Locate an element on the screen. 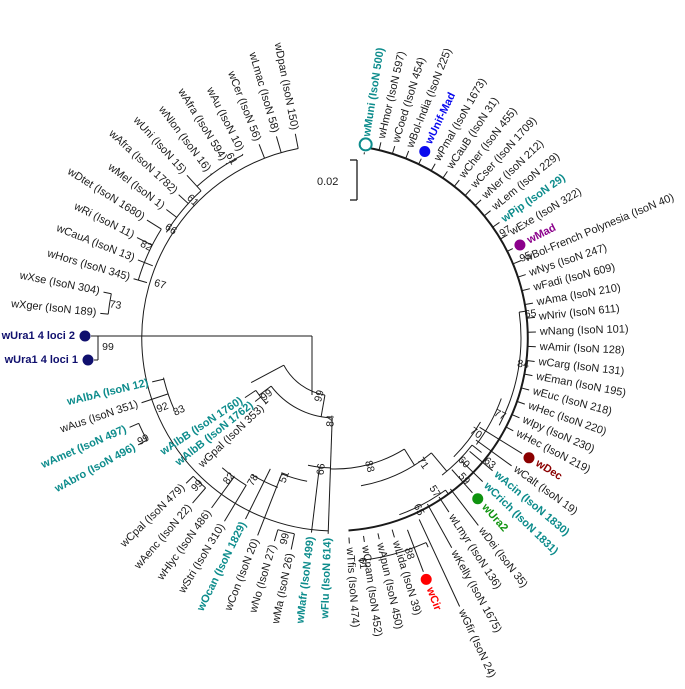 The image size is (685, 689). bootstrap-value: 82 is located at coordinates (146, 246).